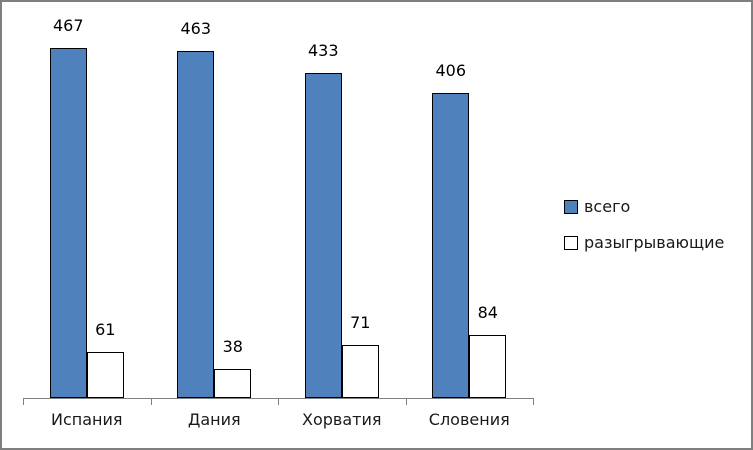 This screenshot has width=753, height=450. I want to click on legend: всего разыгрывающие, so click(644, 225).